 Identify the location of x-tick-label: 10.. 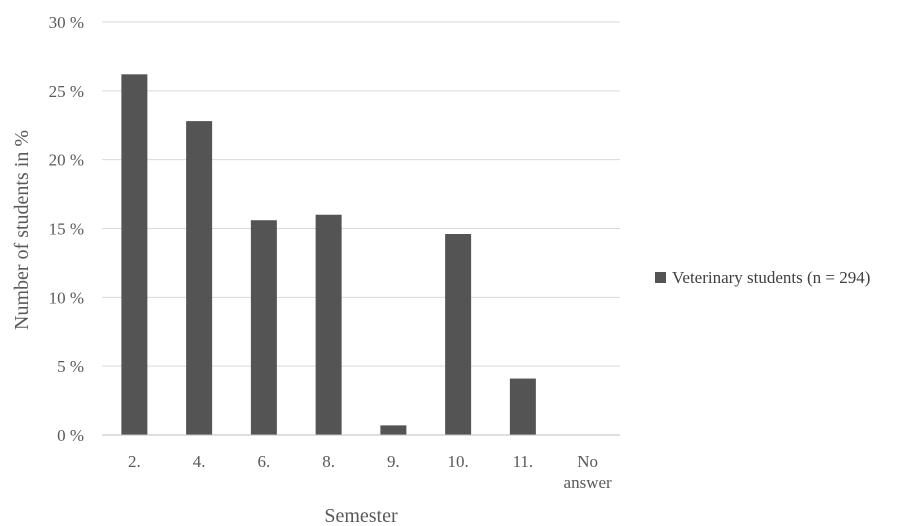
(458, 461).